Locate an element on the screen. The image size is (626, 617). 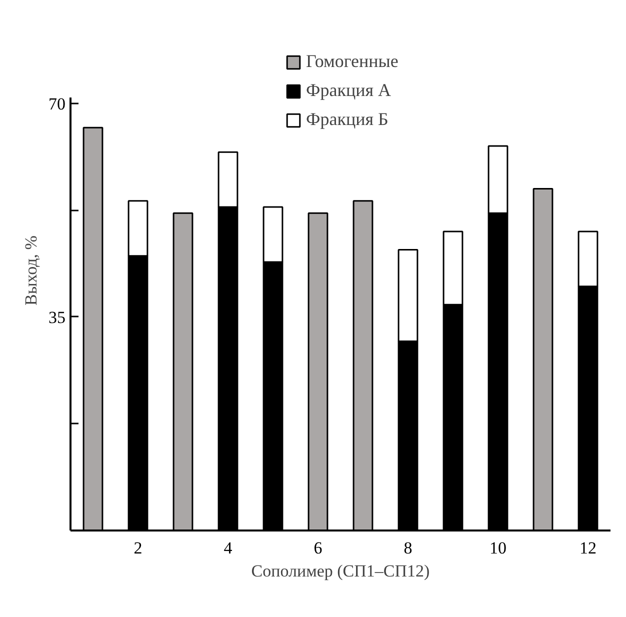
y-tick-label: 70 is located at coordinates (57, 104).